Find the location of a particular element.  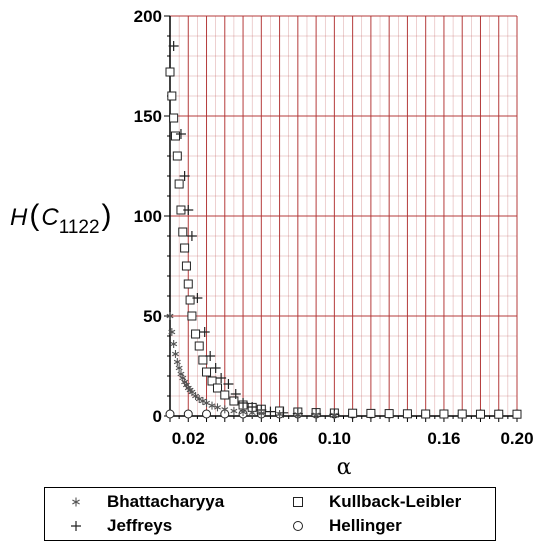

series-bhattacharyya is located at coordinates (252, 365).